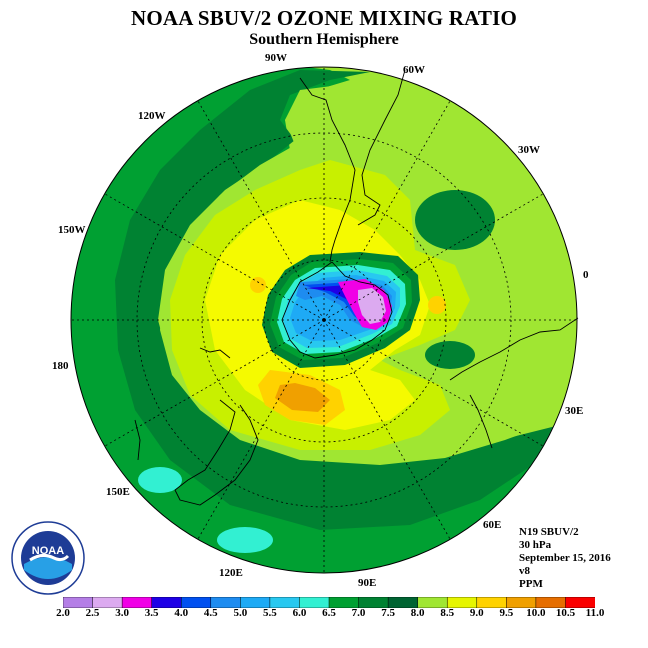 The height and width of the screenshot is (648, 648). What do you see at coordinates (535, 545) in the screenshot?
I see `info-level: 30 hPa` at bounding box center [535, 545].